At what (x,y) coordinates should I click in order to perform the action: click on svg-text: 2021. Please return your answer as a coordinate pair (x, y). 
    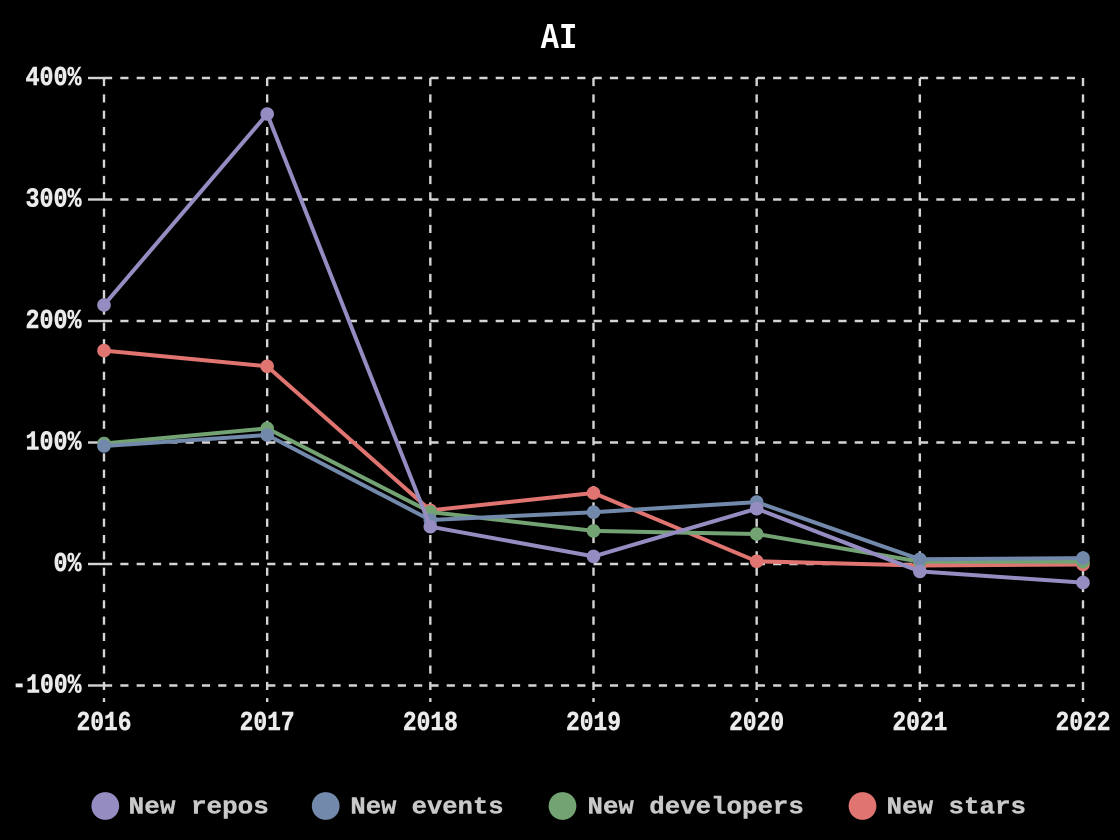
    Looking at the image, I should click on (919, 724).